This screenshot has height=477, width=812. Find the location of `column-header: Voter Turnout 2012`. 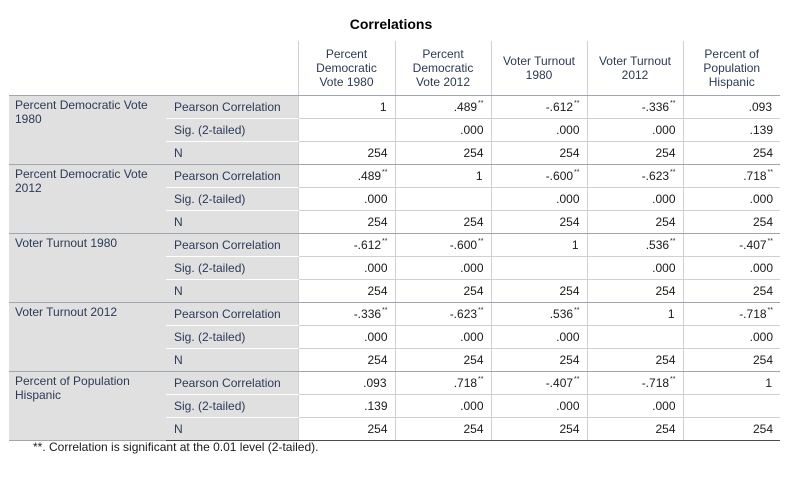

column-header: Voter Turnout 2012 is located at coordinates (634, 68).